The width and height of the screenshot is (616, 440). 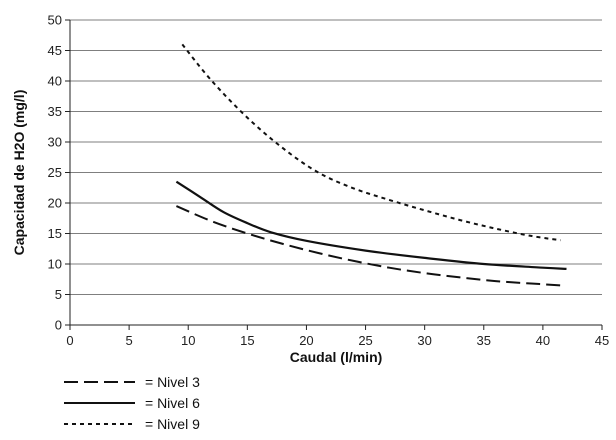 I want to click on y-axis-label: Capacidad de H2O (mg/l), so click(x=19, y=173).